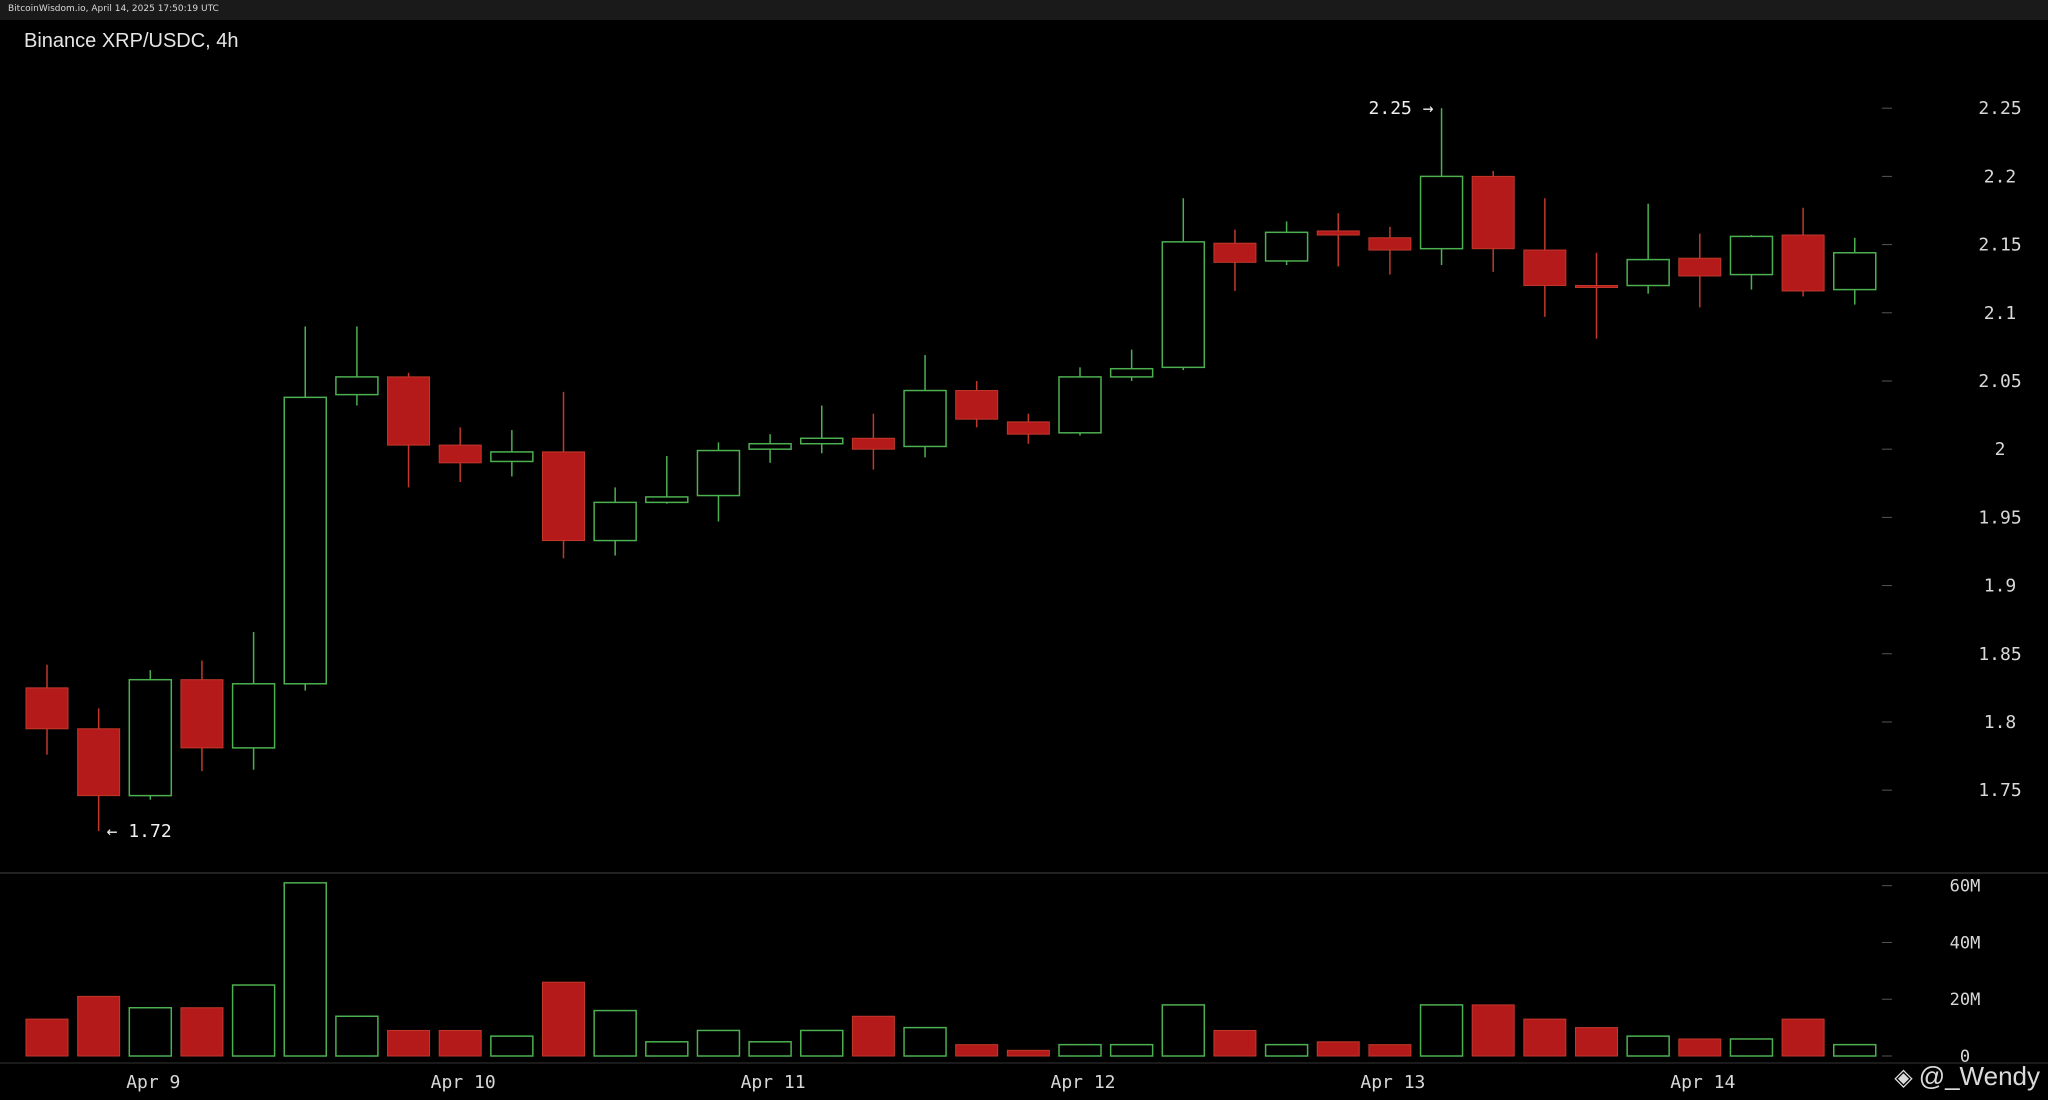 This screenshot has width=2048, height=1100. Describe the element at coordinates (1999, 517) in the screenshot. I see `price-tick-label: 1.95` at that location.